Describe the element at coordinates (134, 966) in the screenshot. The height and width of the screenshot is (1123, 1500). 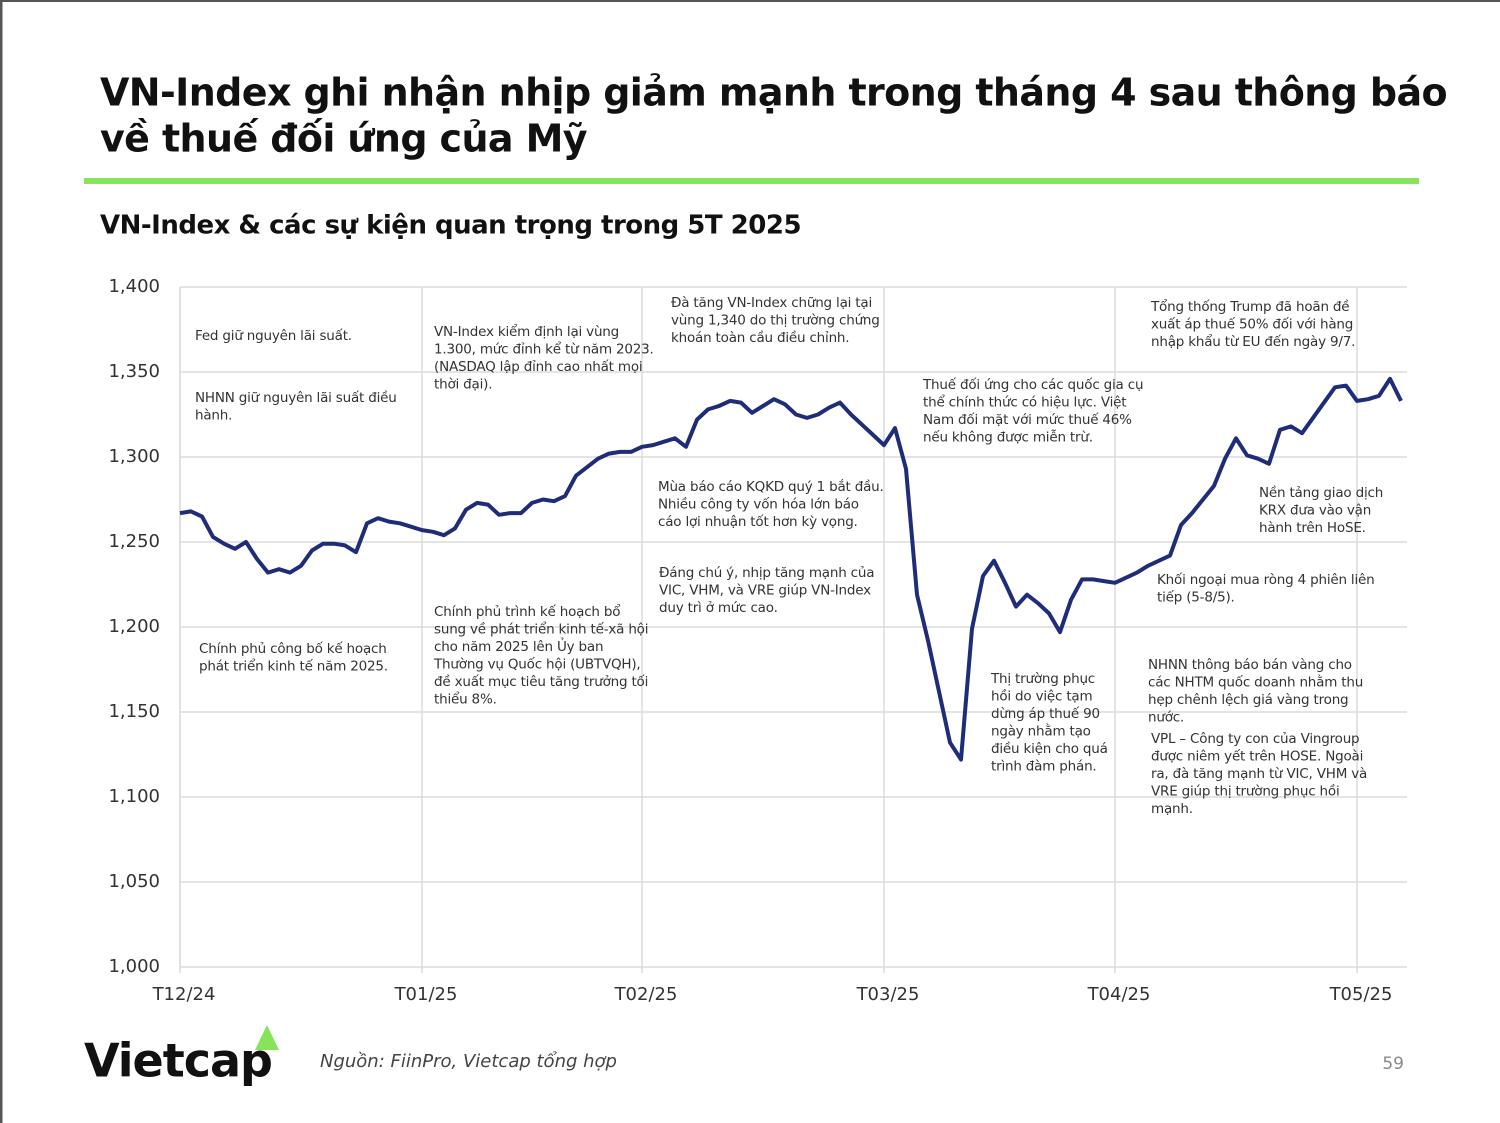
I see `y-tick-label: 1,000` at that location.